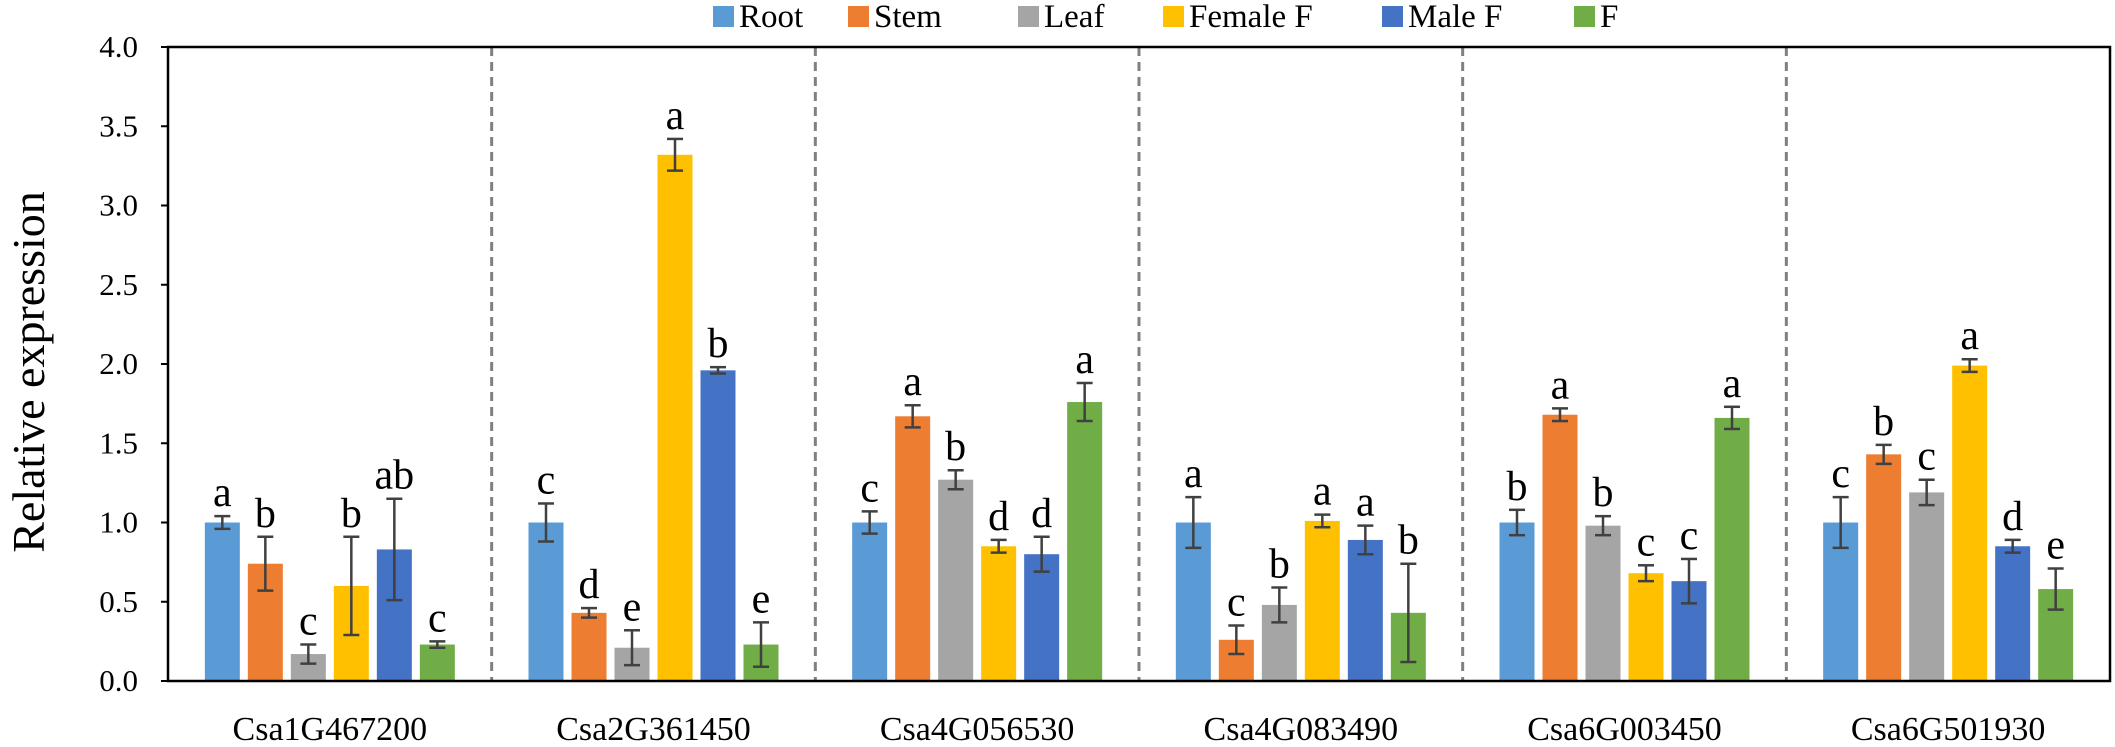 The width and height of the screenshot is (2115, 747). I want to click on legend-label: Female F, so click(1251, 17).